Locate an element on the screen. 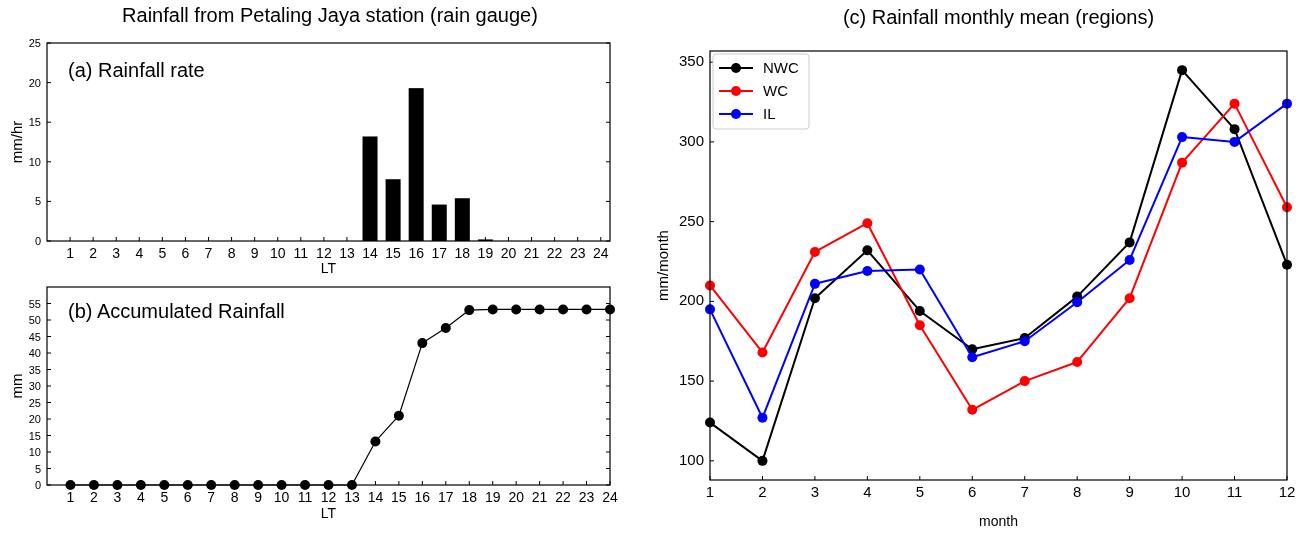  y-axis-title: mm is located at coordinates (16, 386).